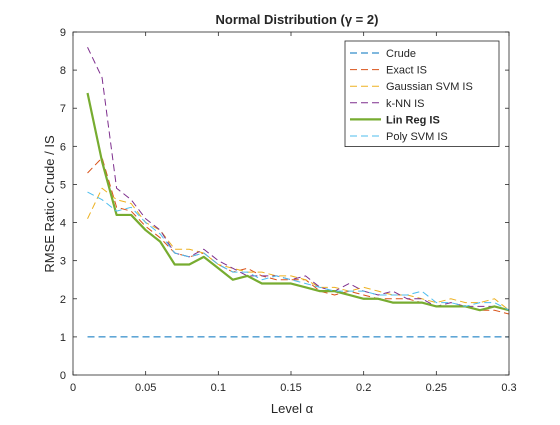 This screenshot has width=560, height=425. Describe the element at coordinates (63, 185) in the screenshot. I see `y-tick-label: 5` at that location.